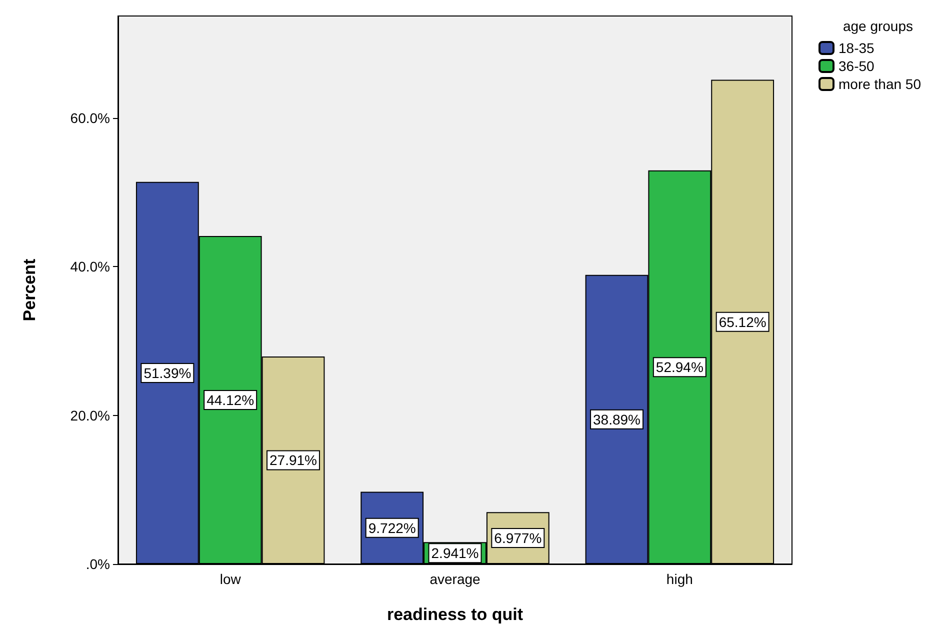  I want to click on data-label: 27.91%, so click(293, 460).